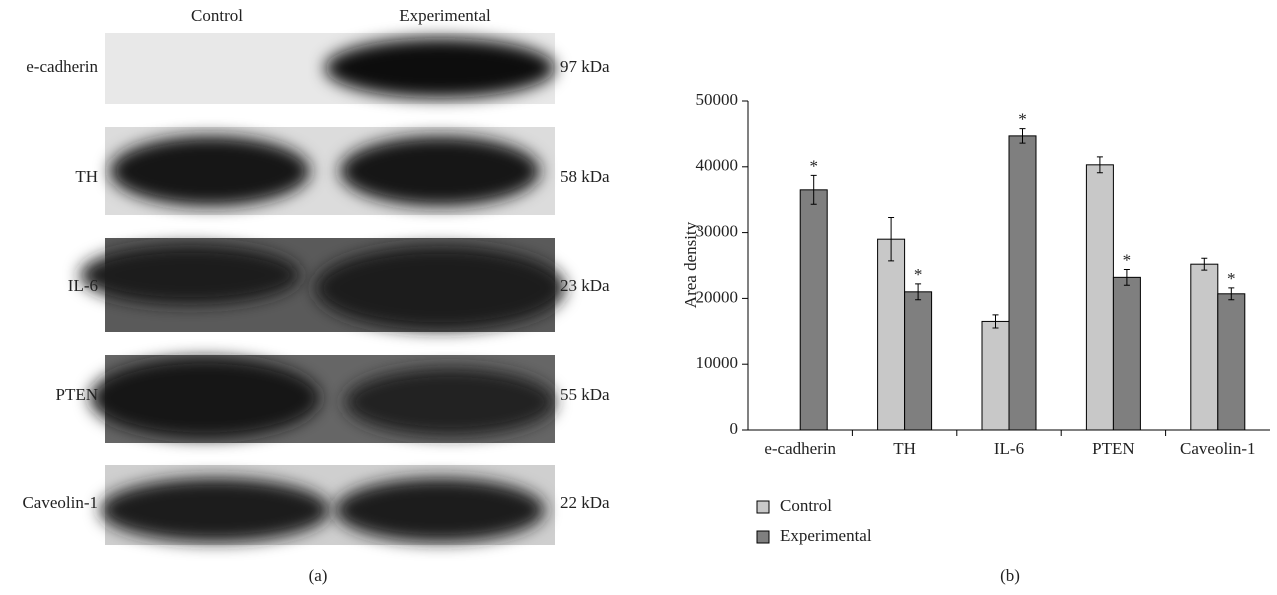  Describe the element at coordinates (717, 99) in the screenshot. I see `y-tick-label: 50000` at that location.